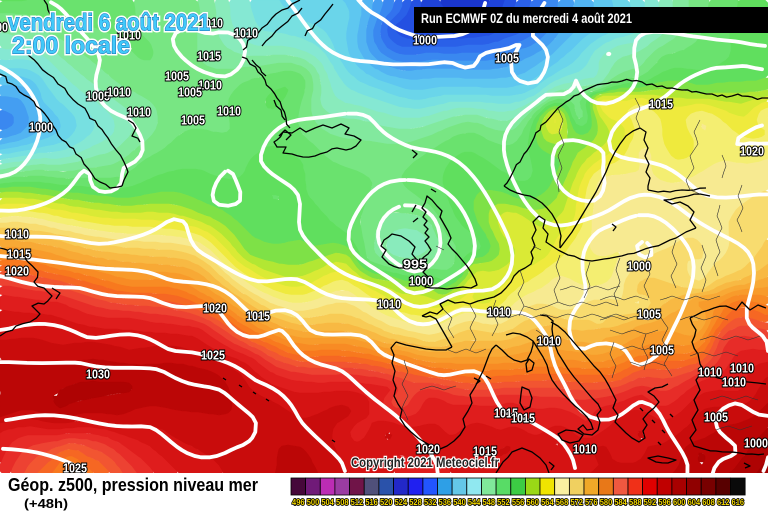 The image size is (768, 512). Describe the element at coordinates (620, 502) in the screenshot. I see `svg-text: 584` at that location.